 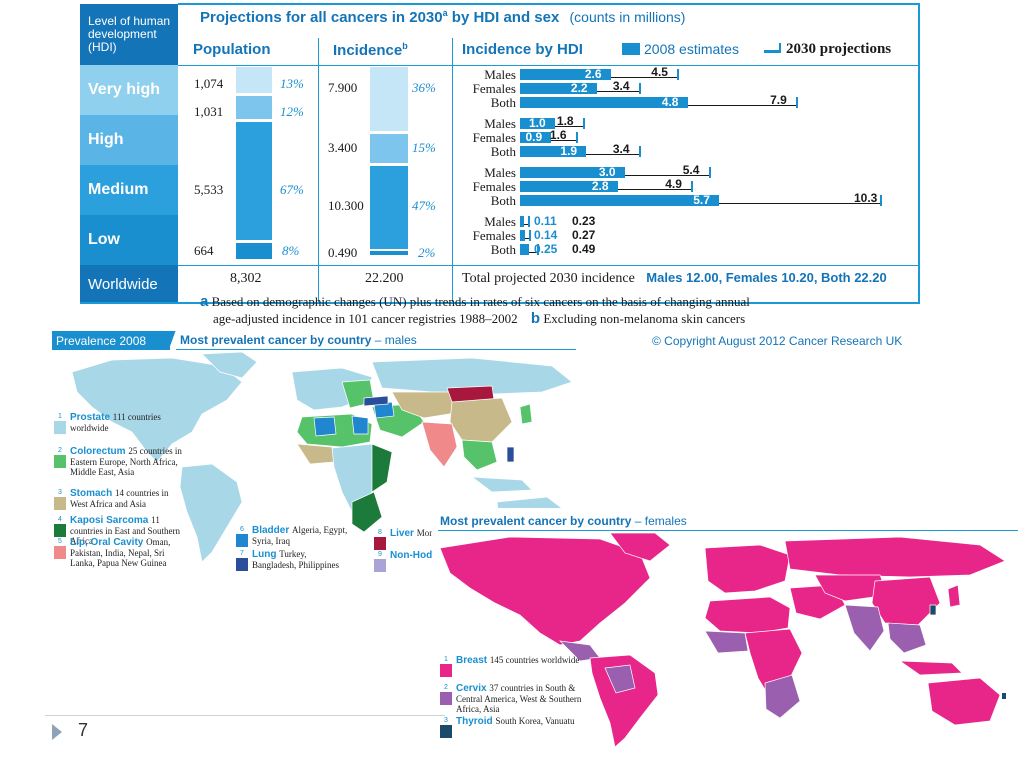 What do you see at coordinates (895, 557) in the screenshot?
I see `fmap-russia` at bounding box center [895, 557].